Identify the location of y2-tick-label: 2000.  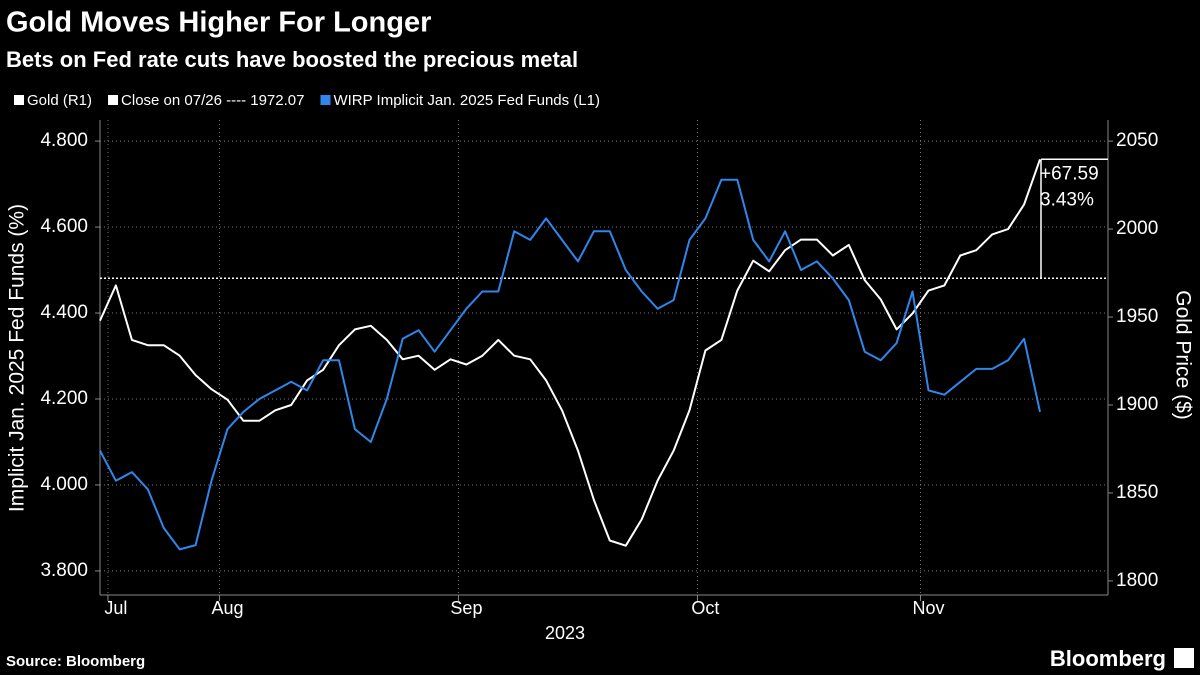
(1137, 228).